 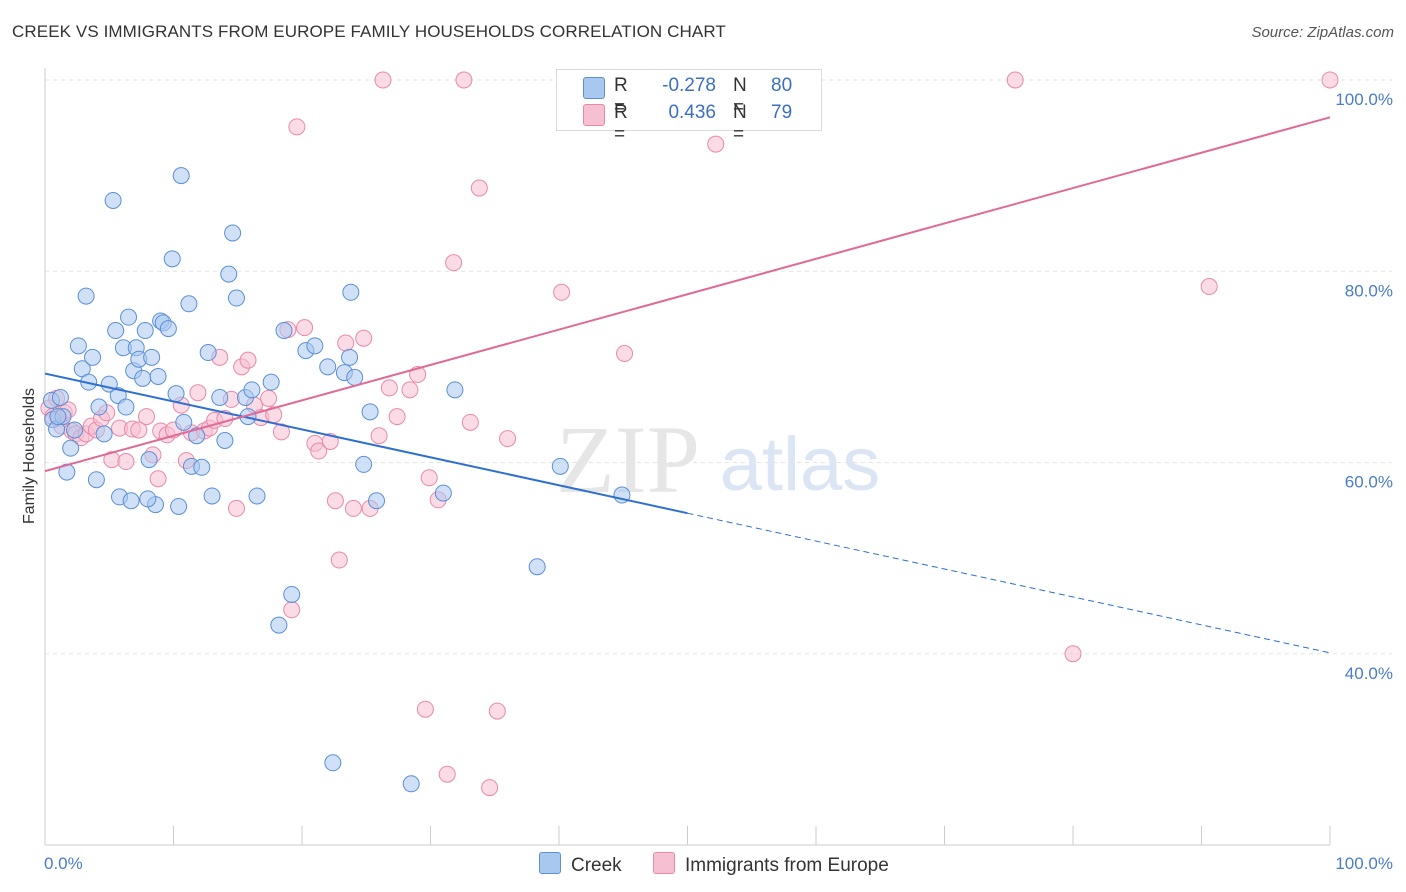 I want to click on europe-legend-label: Immigrants from Europe, so click(x=787, y=865).